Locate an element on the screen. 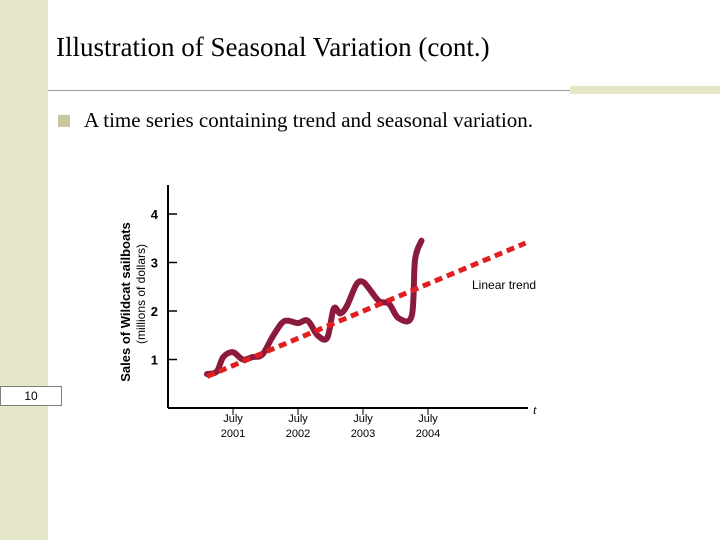 The width and height of the screenshot is (720, 540). y-tick-label-3: 3 is located at coordinates (154, 263).